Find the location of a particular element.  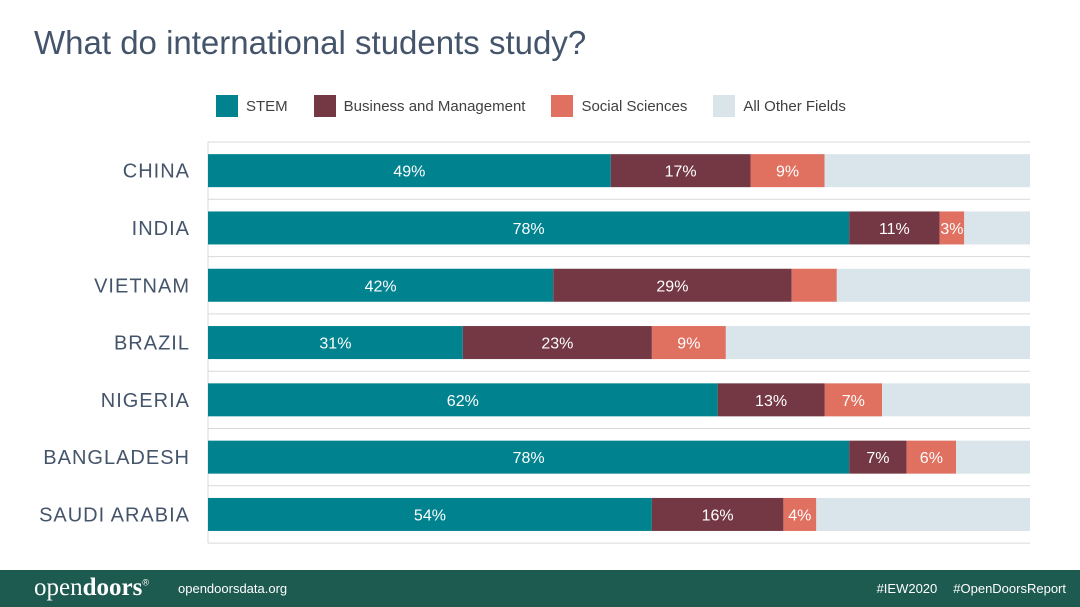

data-label: 6% is located at coordinates (931, 458).